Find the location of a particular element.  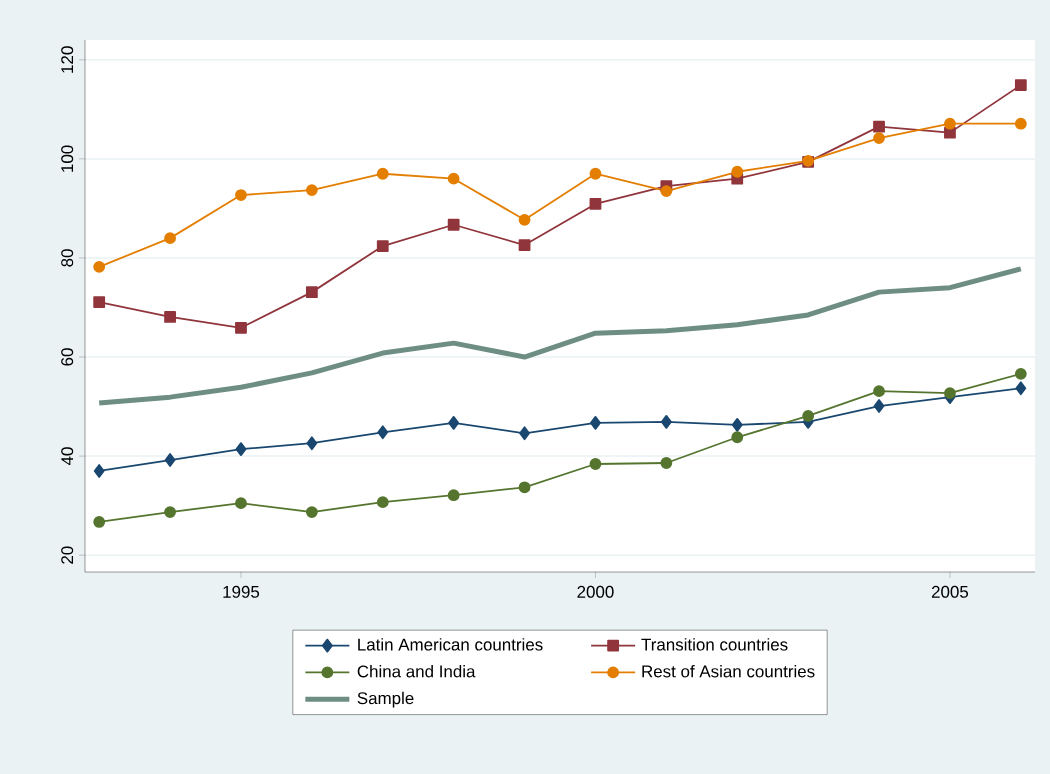

y-tick-label: 100 is located at coordinates (67, 158).